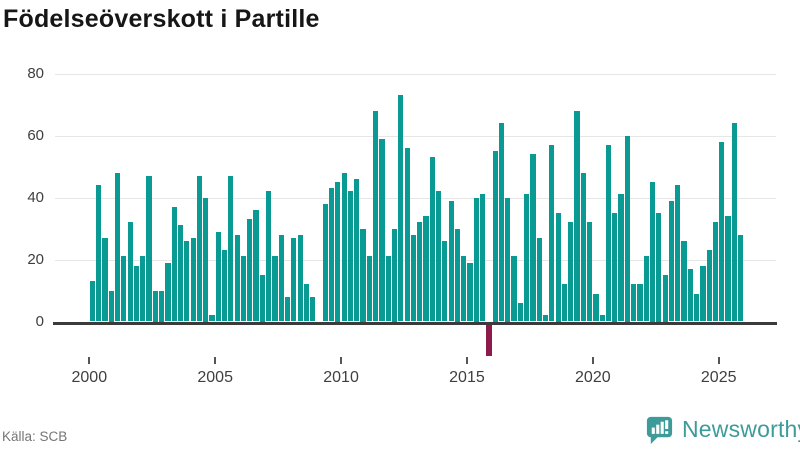  Describe the element at coordinates (659, 430) in the screenshot. I see `newsworthy-bar-chart-speech-bubble-icon` at that location.